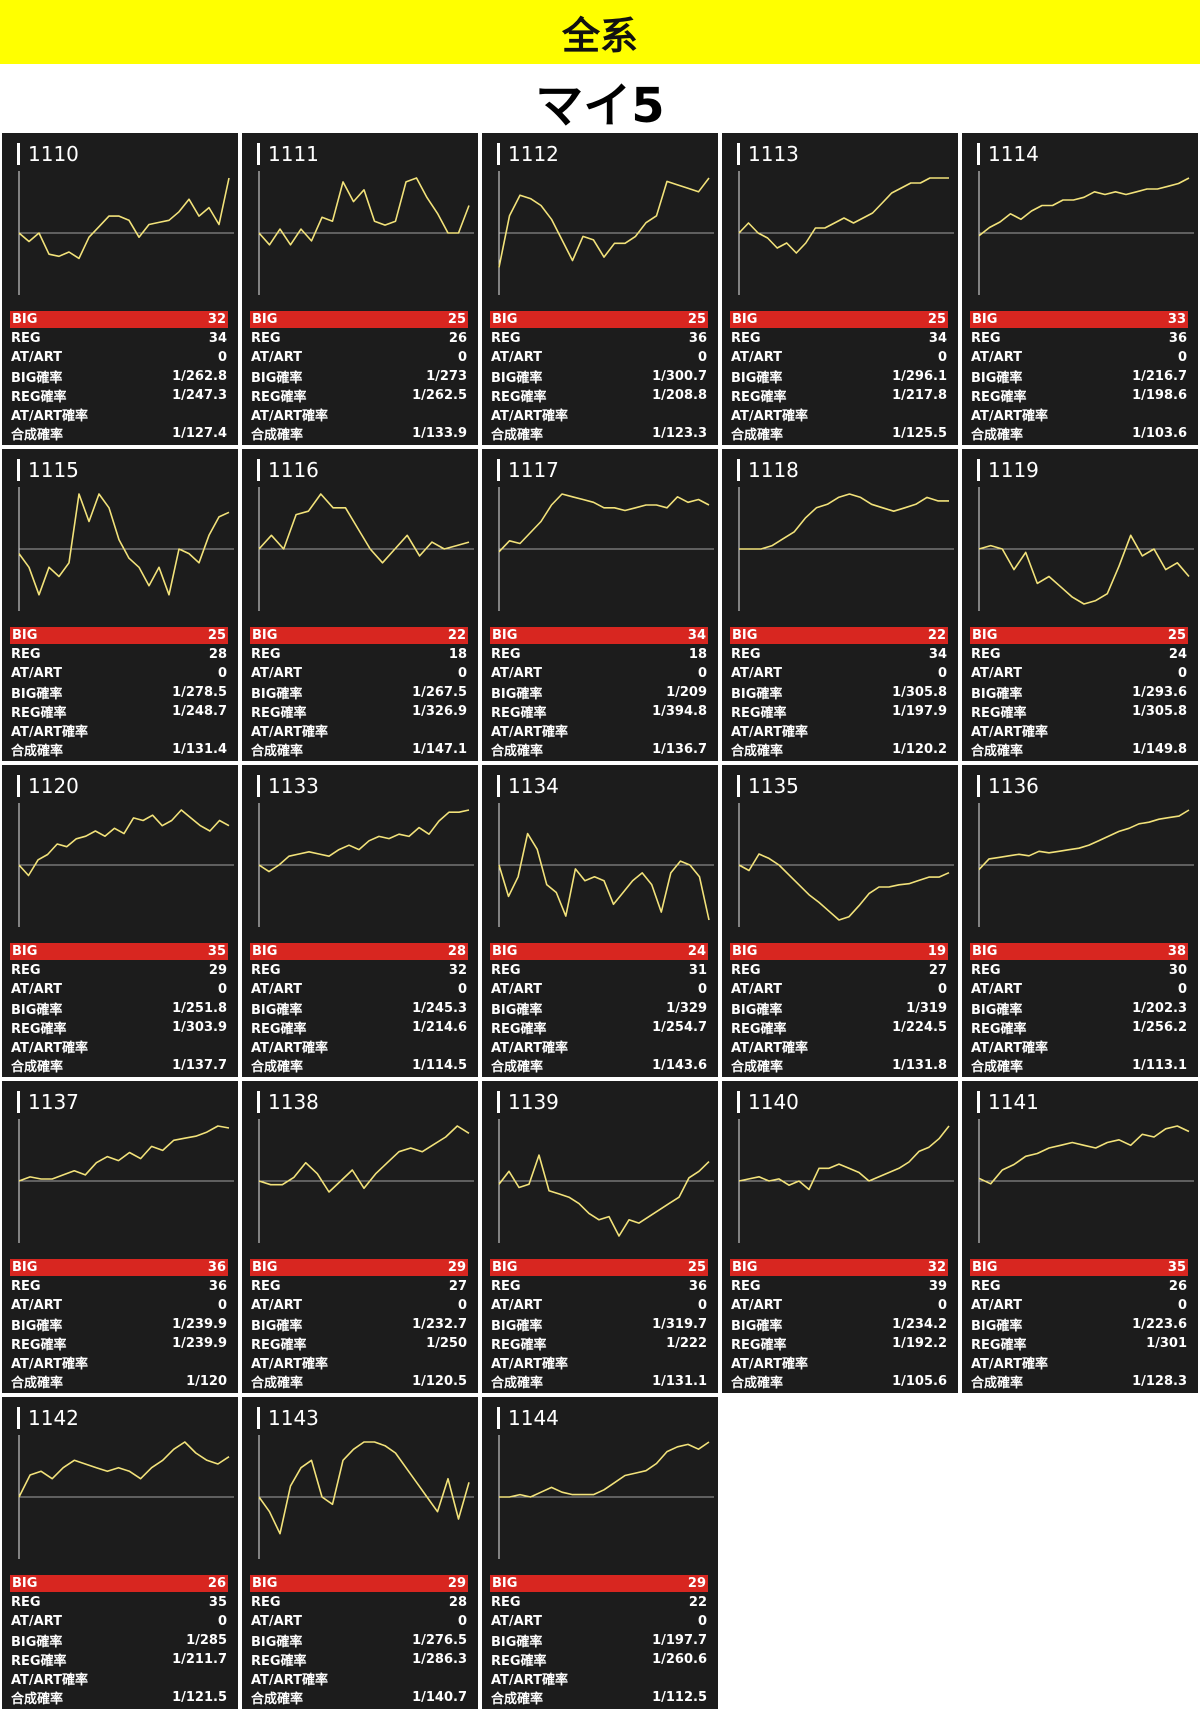  I want to click on stat-row-reg-rate: REG確率 1/303.9, so click(119, 1027).